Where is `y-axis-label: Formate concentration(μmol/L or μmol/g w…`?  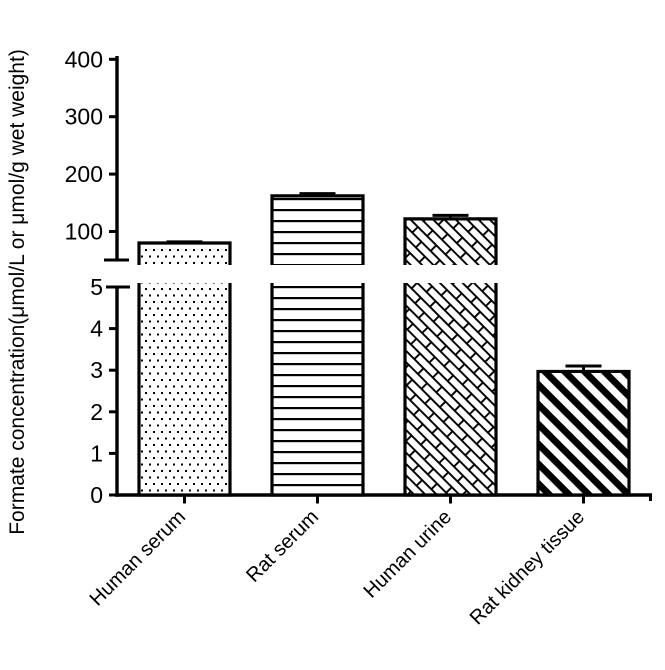
y-axis-label: Formate concentration(μmol/L or μmol/g w… is located at coordinates (17, 292).